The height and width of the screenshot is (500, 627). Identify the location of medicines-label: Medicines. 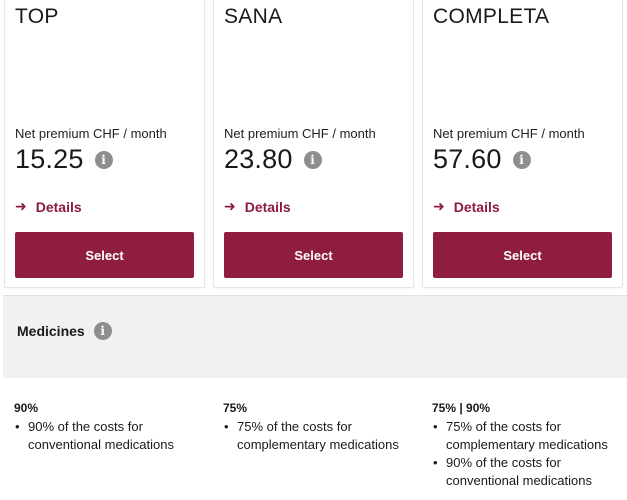
(51, 331).